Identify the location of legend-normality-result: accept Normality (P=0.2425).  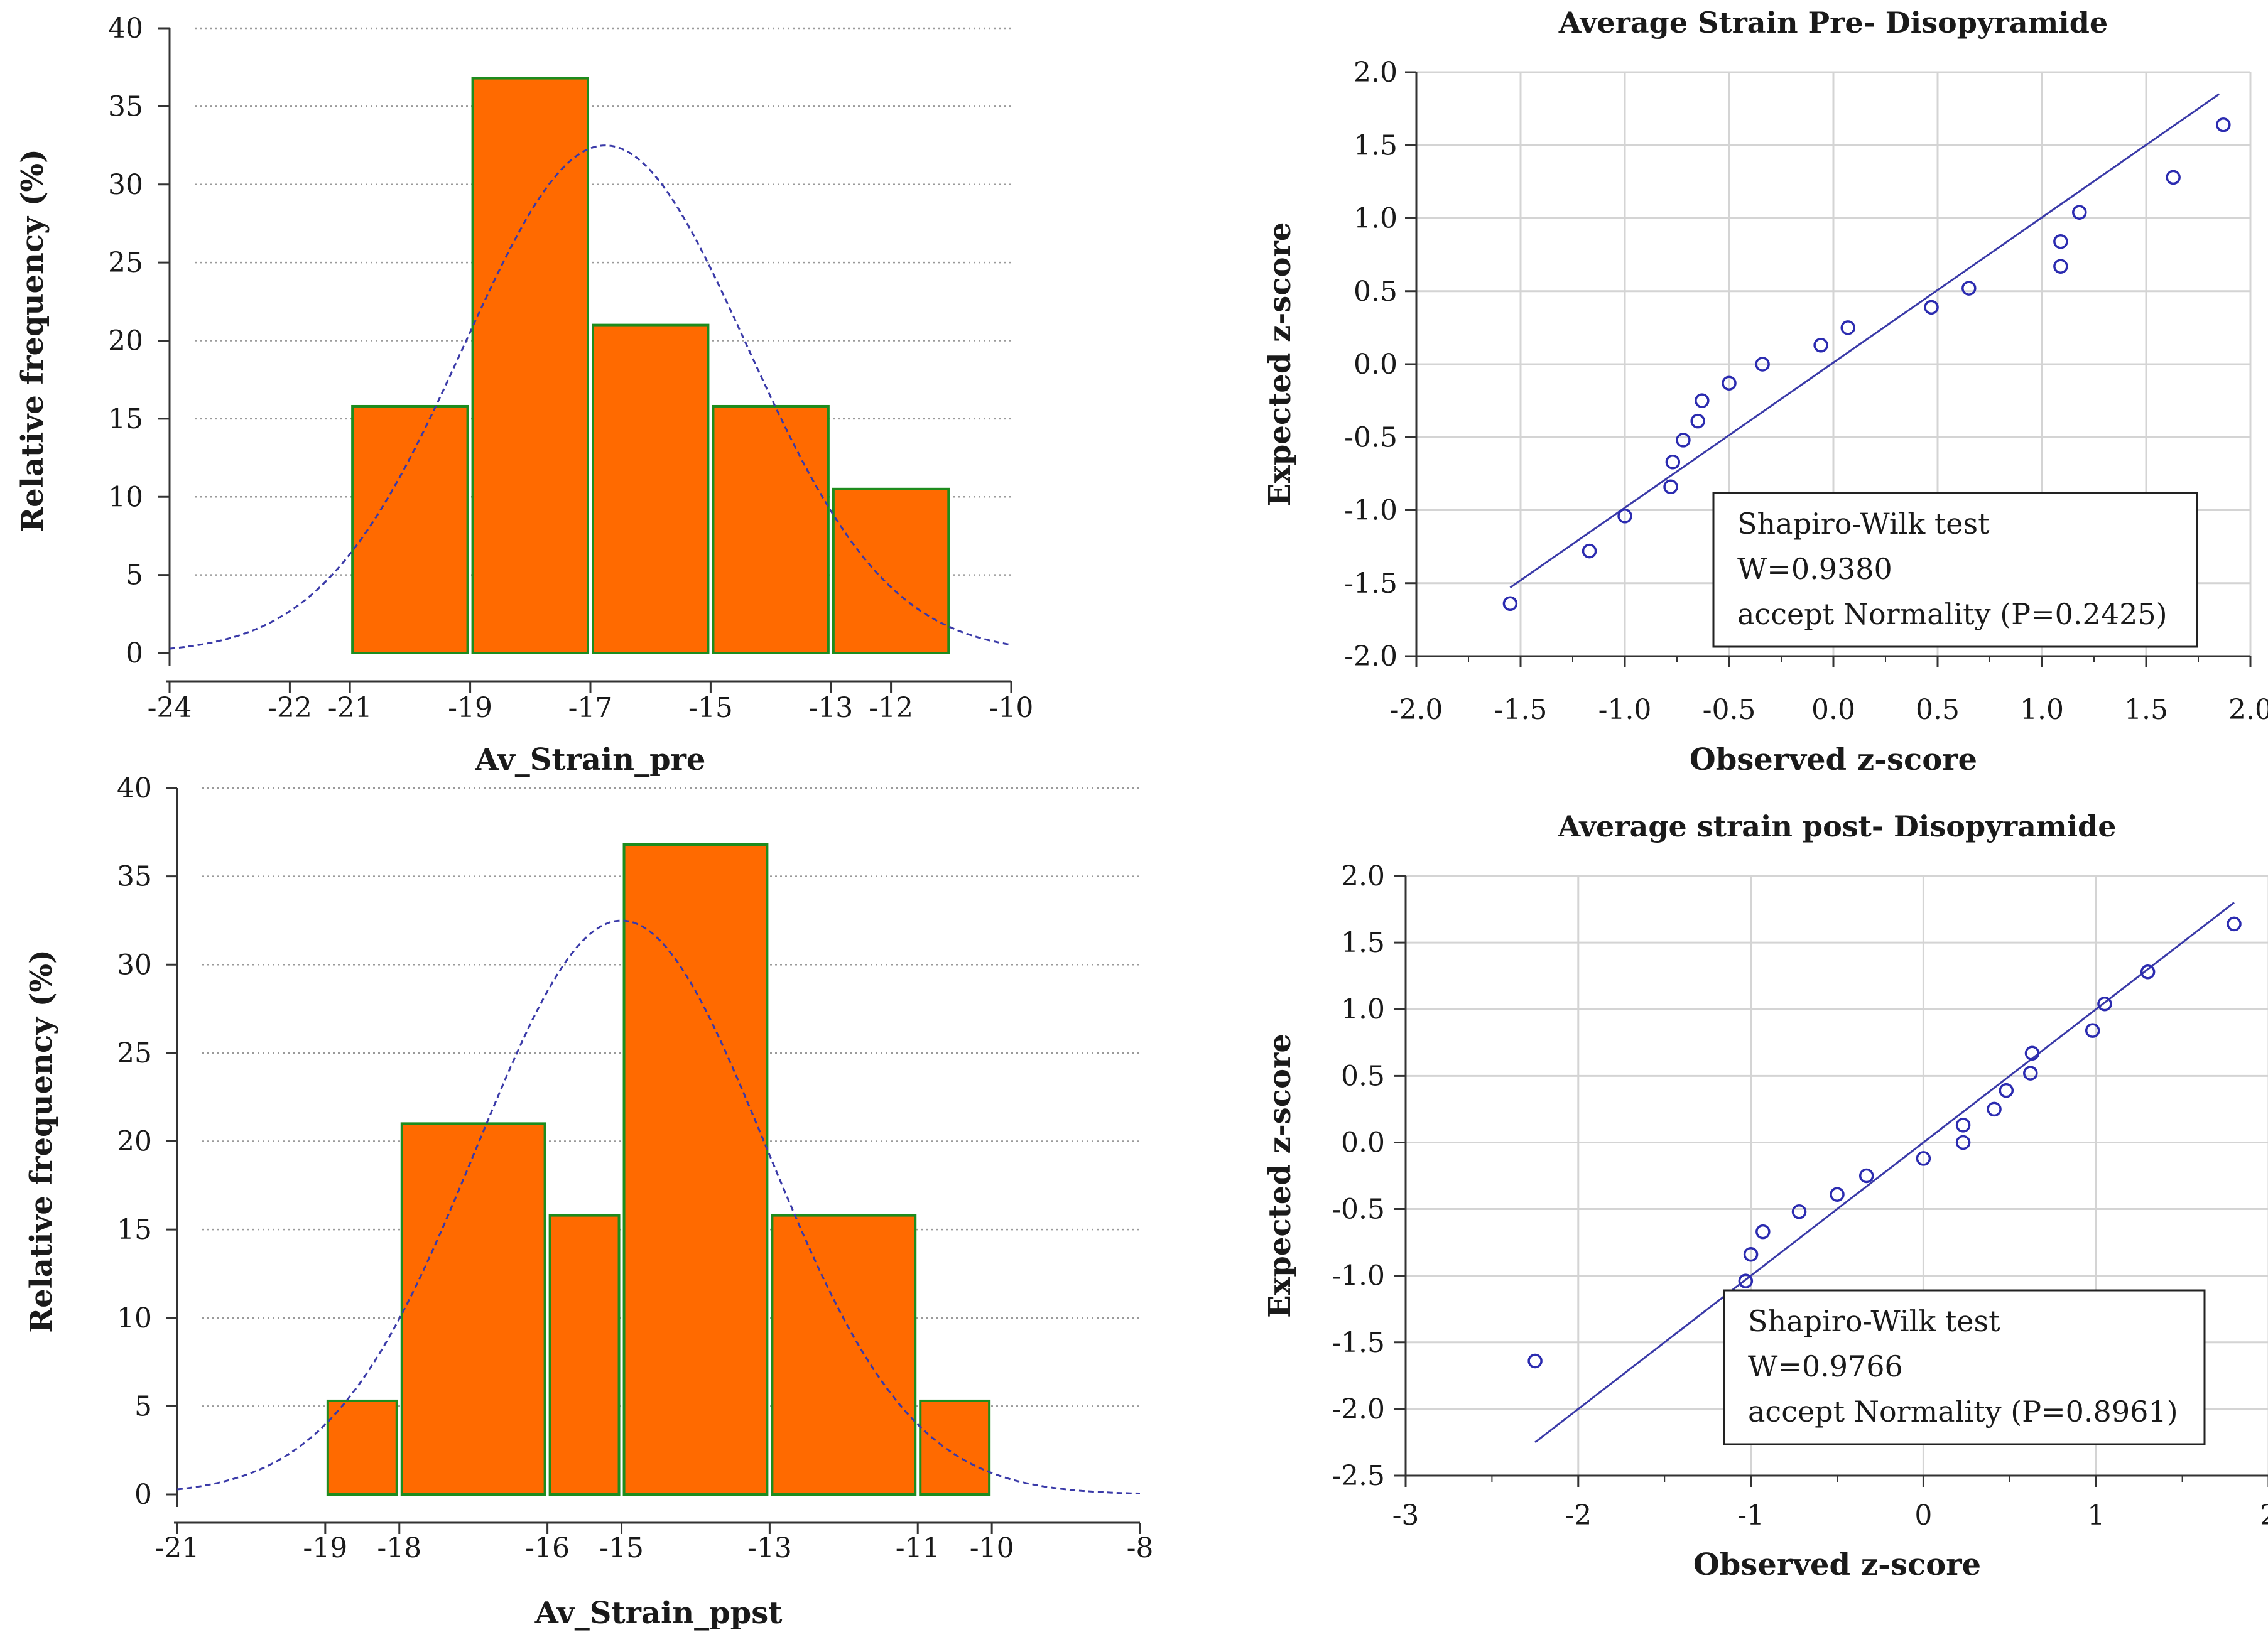
(1953, 614).